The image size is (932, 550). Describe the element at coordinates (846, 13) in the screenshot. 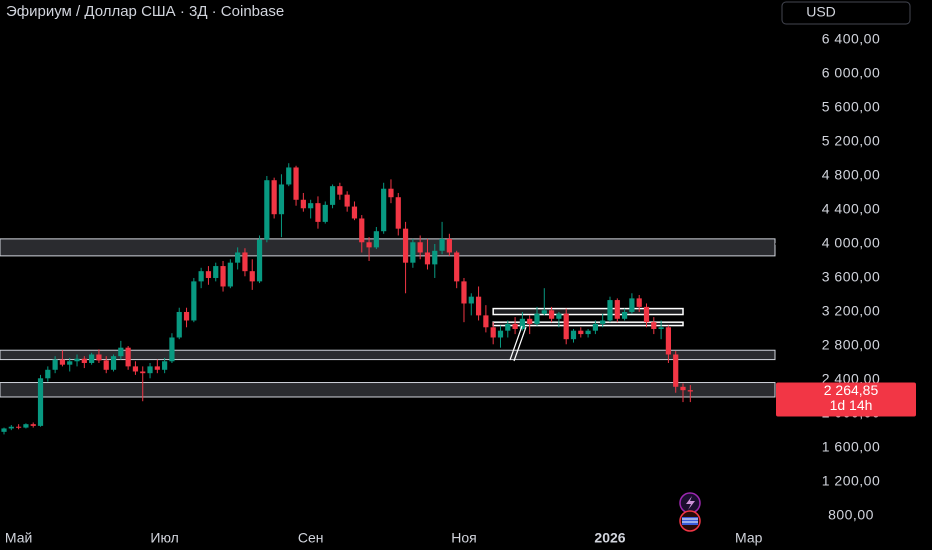

I see `currency-button` at that location.